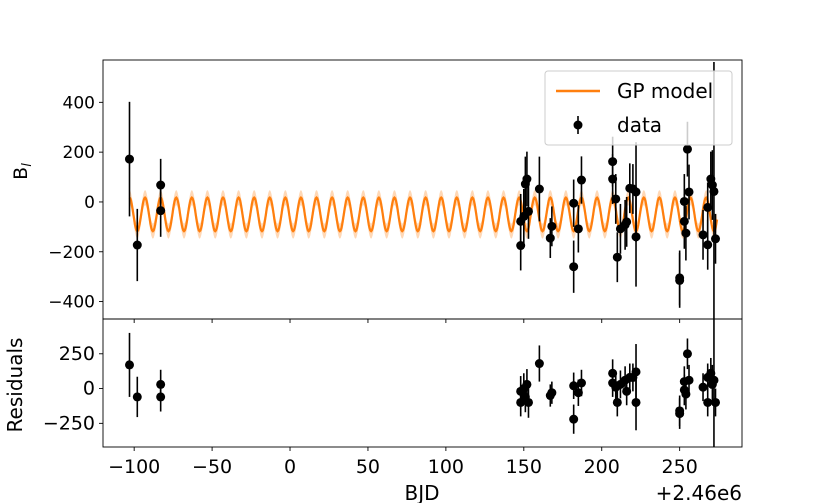 This screenshot has width=826, height=503. I want to click on bottom-ytick-label: 0, so click(89, 389).